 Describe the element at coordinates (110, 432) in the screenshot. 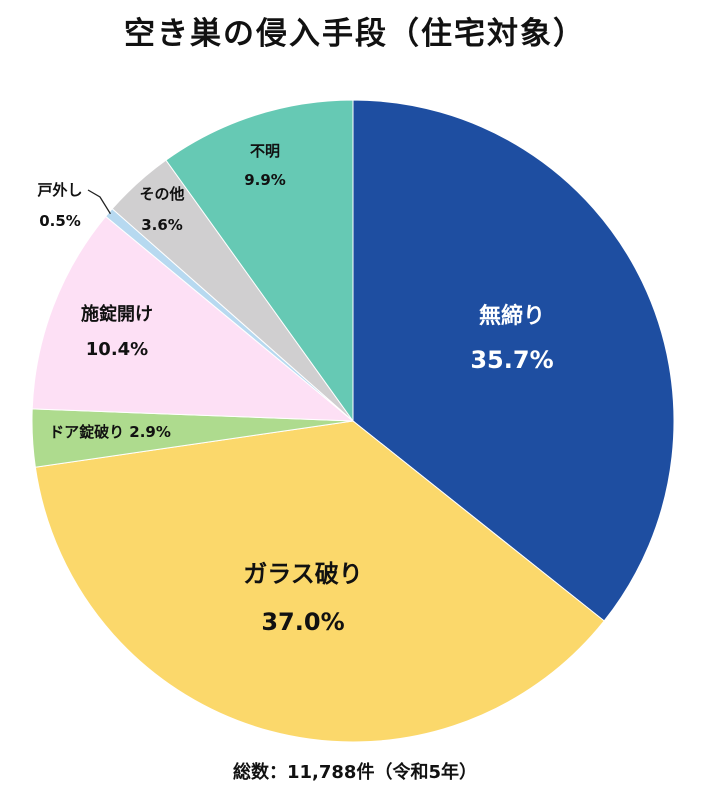

I see `slice-label-door-lock-breaking: ドア錠破り 2.9%` at that location.